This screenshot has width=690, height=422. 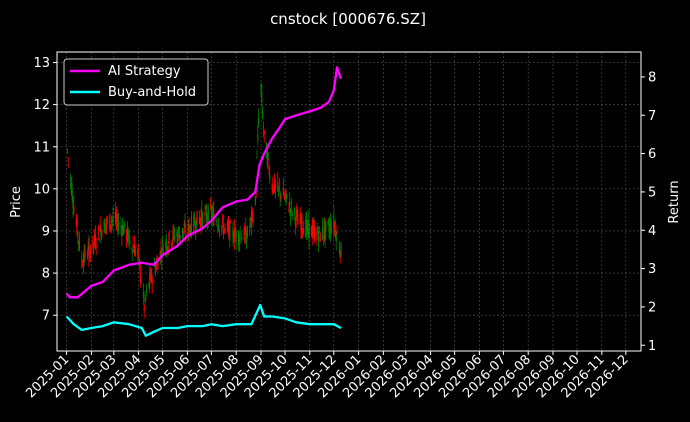 What do you see at coordinates (652, 154) in the screenshot?
I see `right-tick-label: 6` at bounding box center [652, 154].